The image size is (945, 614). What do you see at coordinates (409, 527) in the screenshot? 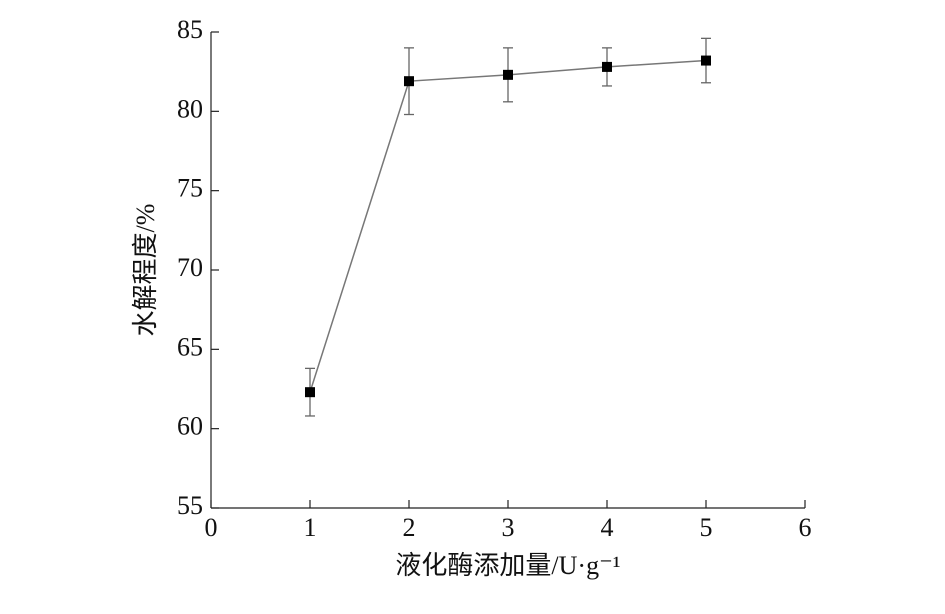
I see `x-tick-label: 2` at bounding box center [409, 527].